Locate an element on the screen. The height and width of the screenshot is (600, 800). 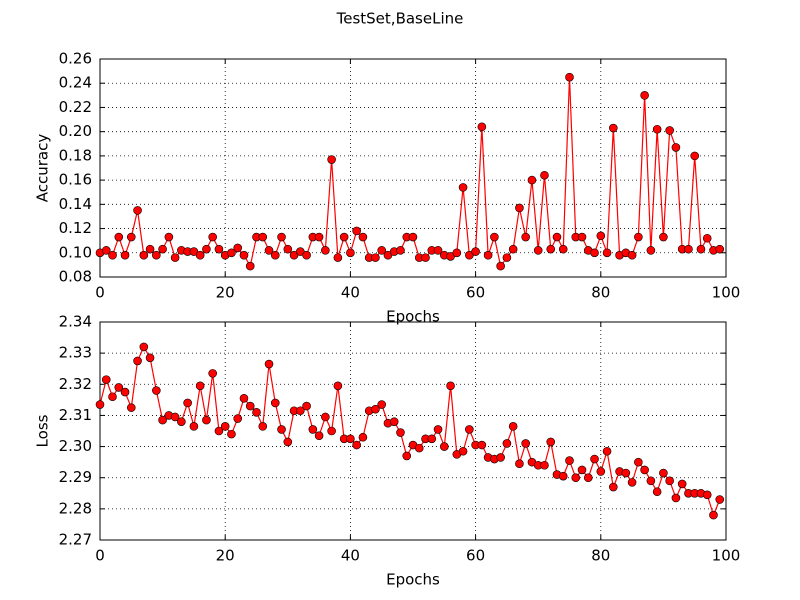
y-axis-label: Loss is located at coordinates (43, 430).